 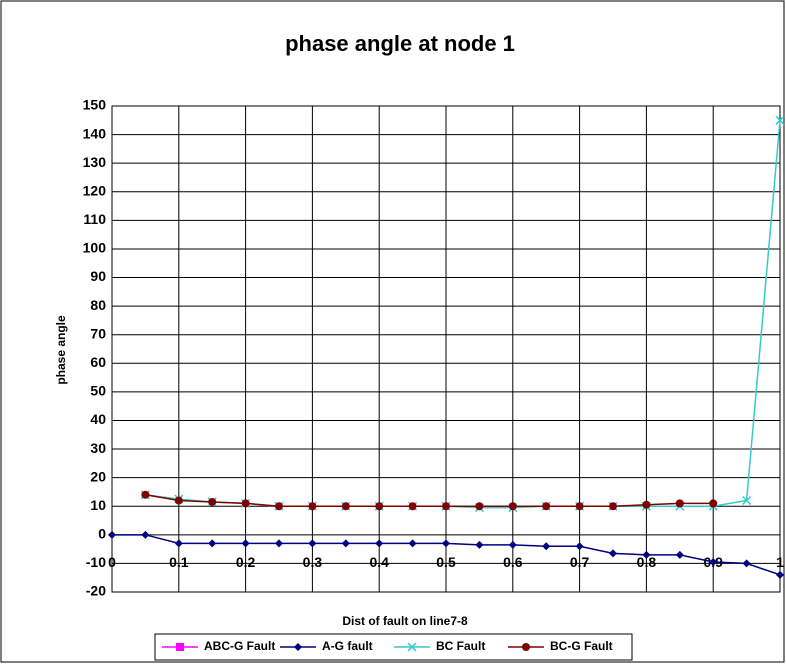 I want to click on chart-title: phase angle at node 1, so click(x=400, y=43).